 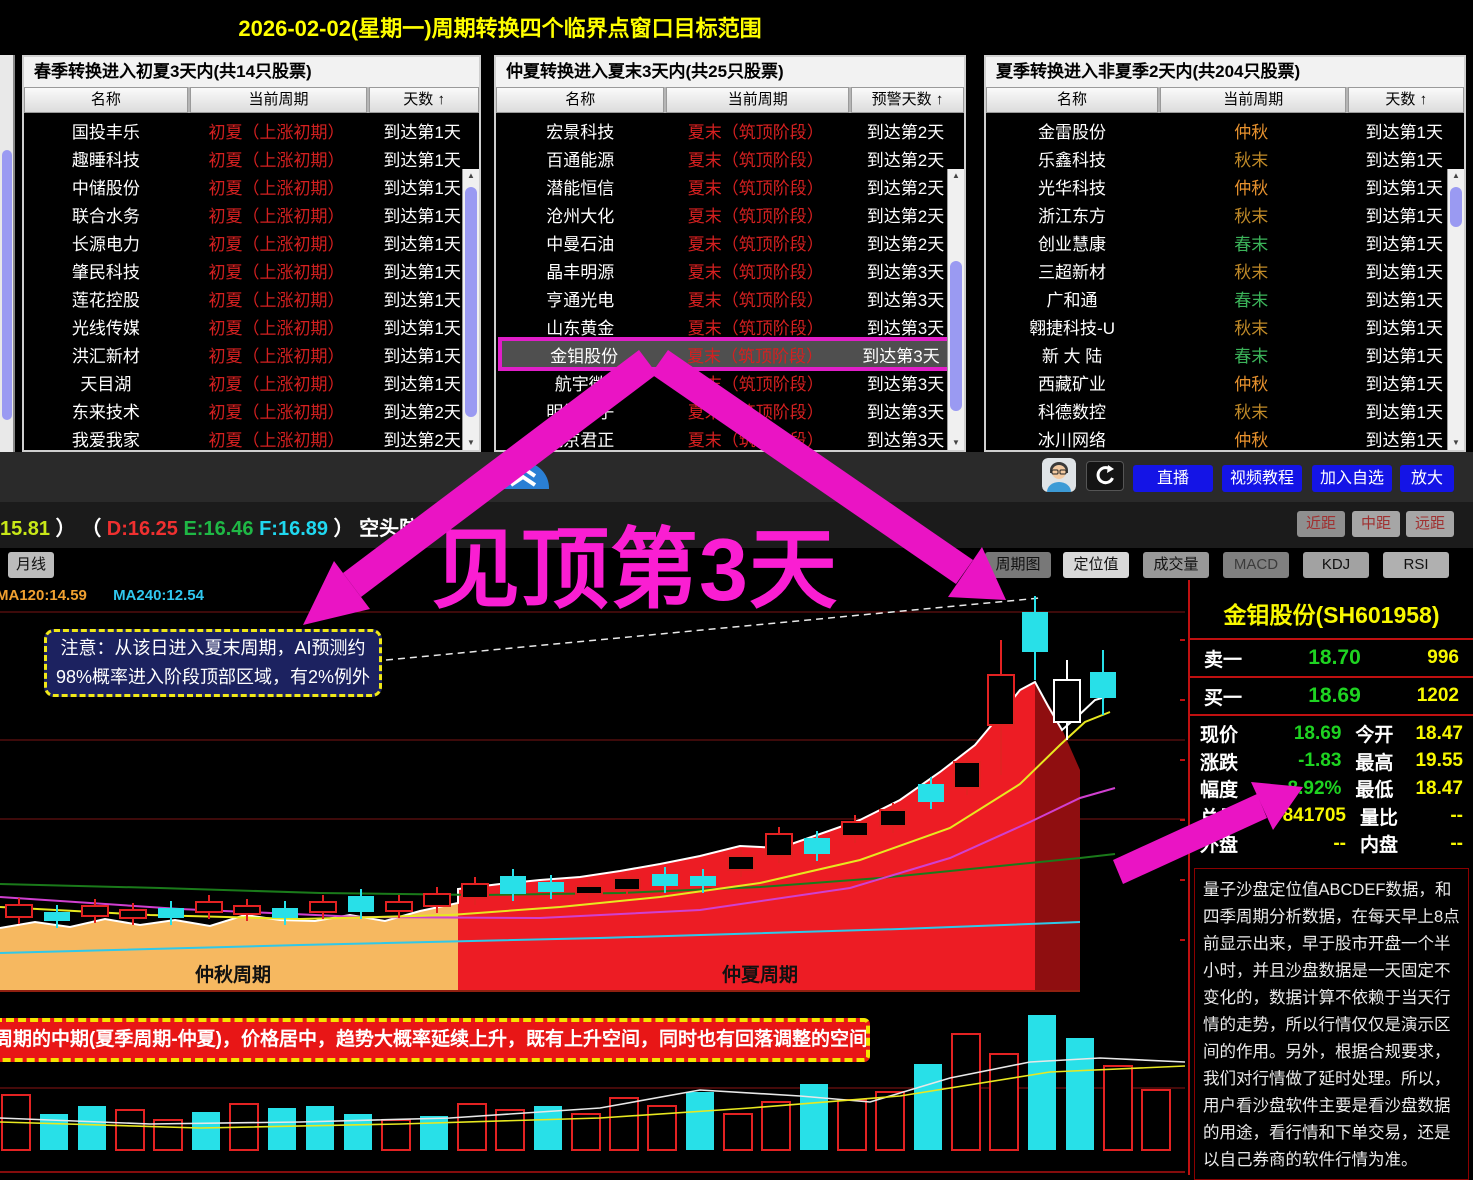 I want to click on ma-yellow-line, so click(x=555, y=816).